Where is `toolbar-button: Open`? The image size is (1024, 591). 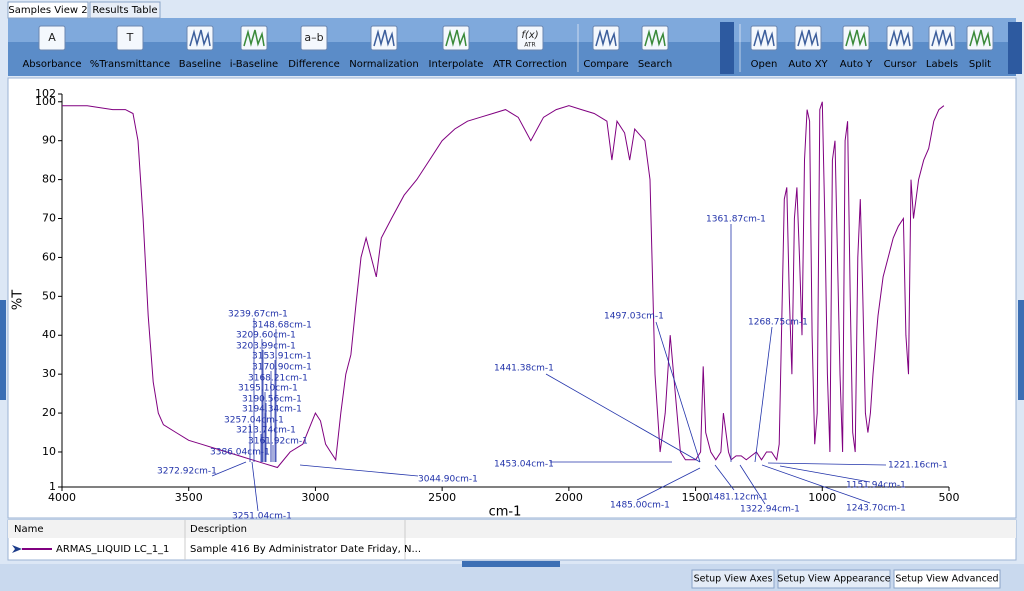
toolbar-button: Open is located at coordinates (764, 47).